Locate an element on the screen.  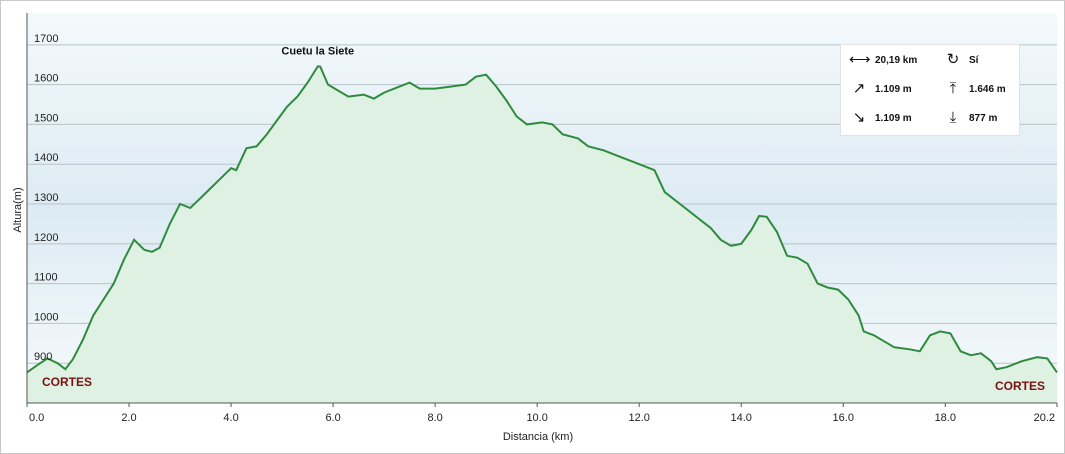
y-tick-label: 1100 is located at coordinates (46, 278).